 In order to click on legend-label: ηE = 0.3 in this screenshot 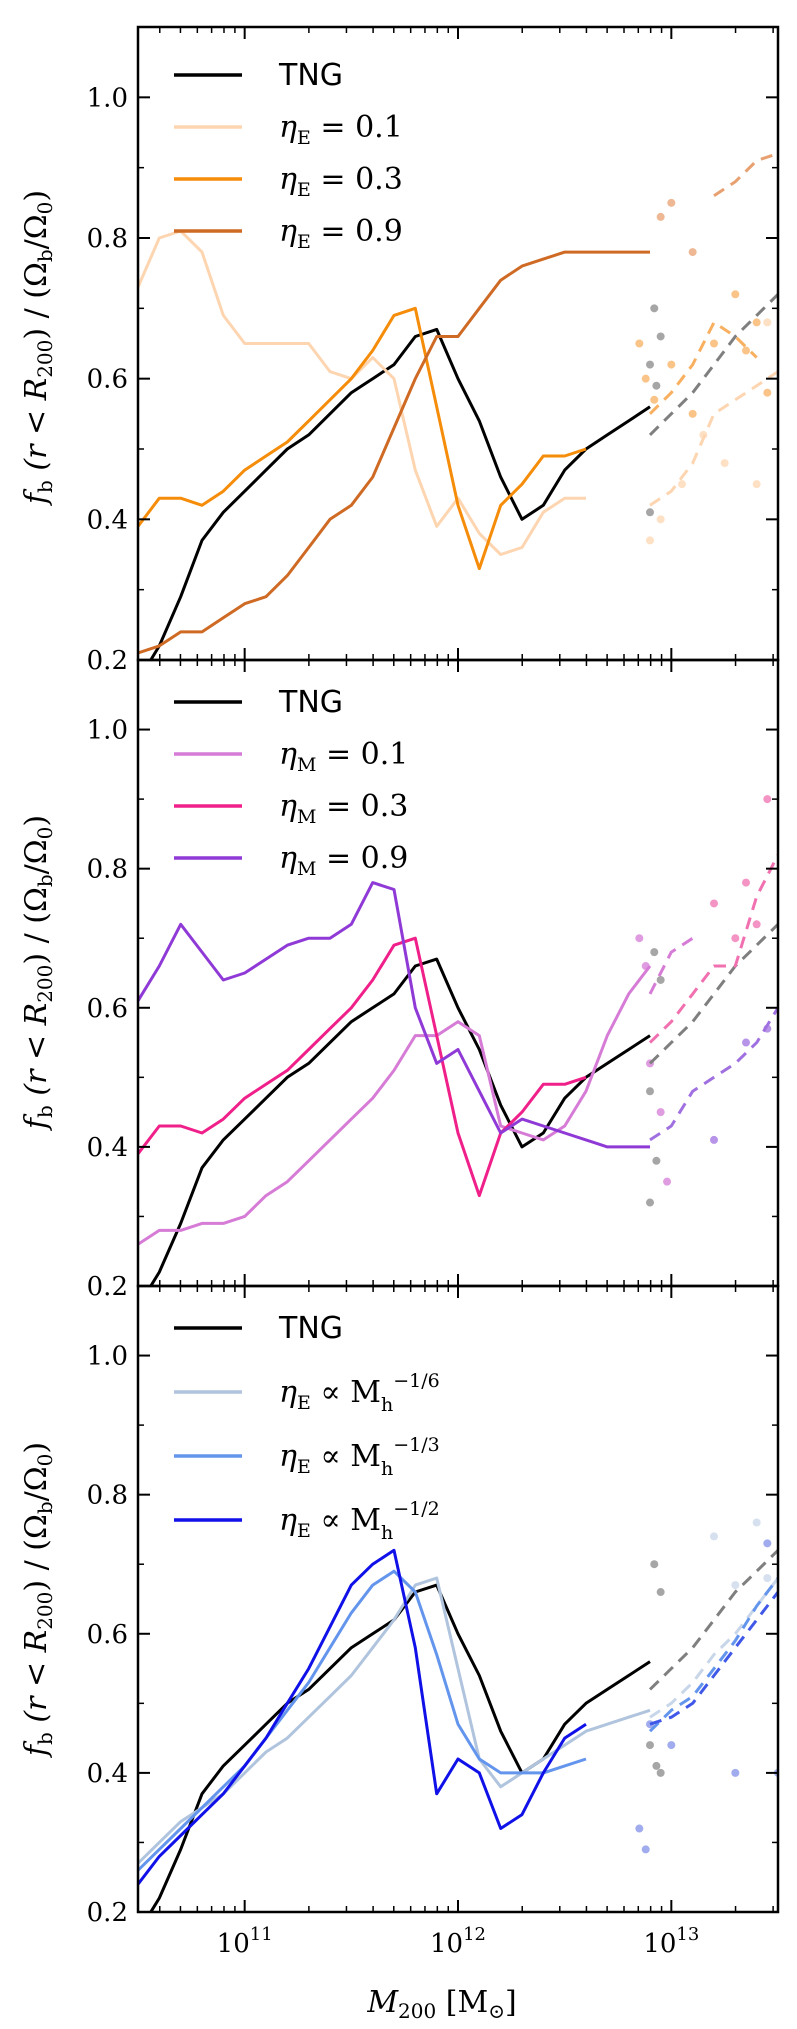, I will do `click(341, 181)`.